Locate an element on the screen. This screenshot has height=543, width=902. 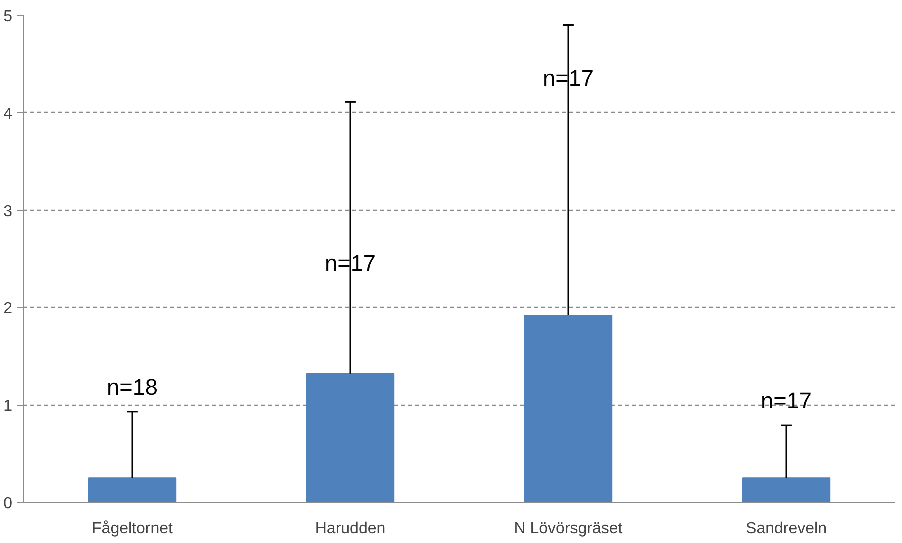
y-tick-label: 0 is located at coordinates (8, 504).